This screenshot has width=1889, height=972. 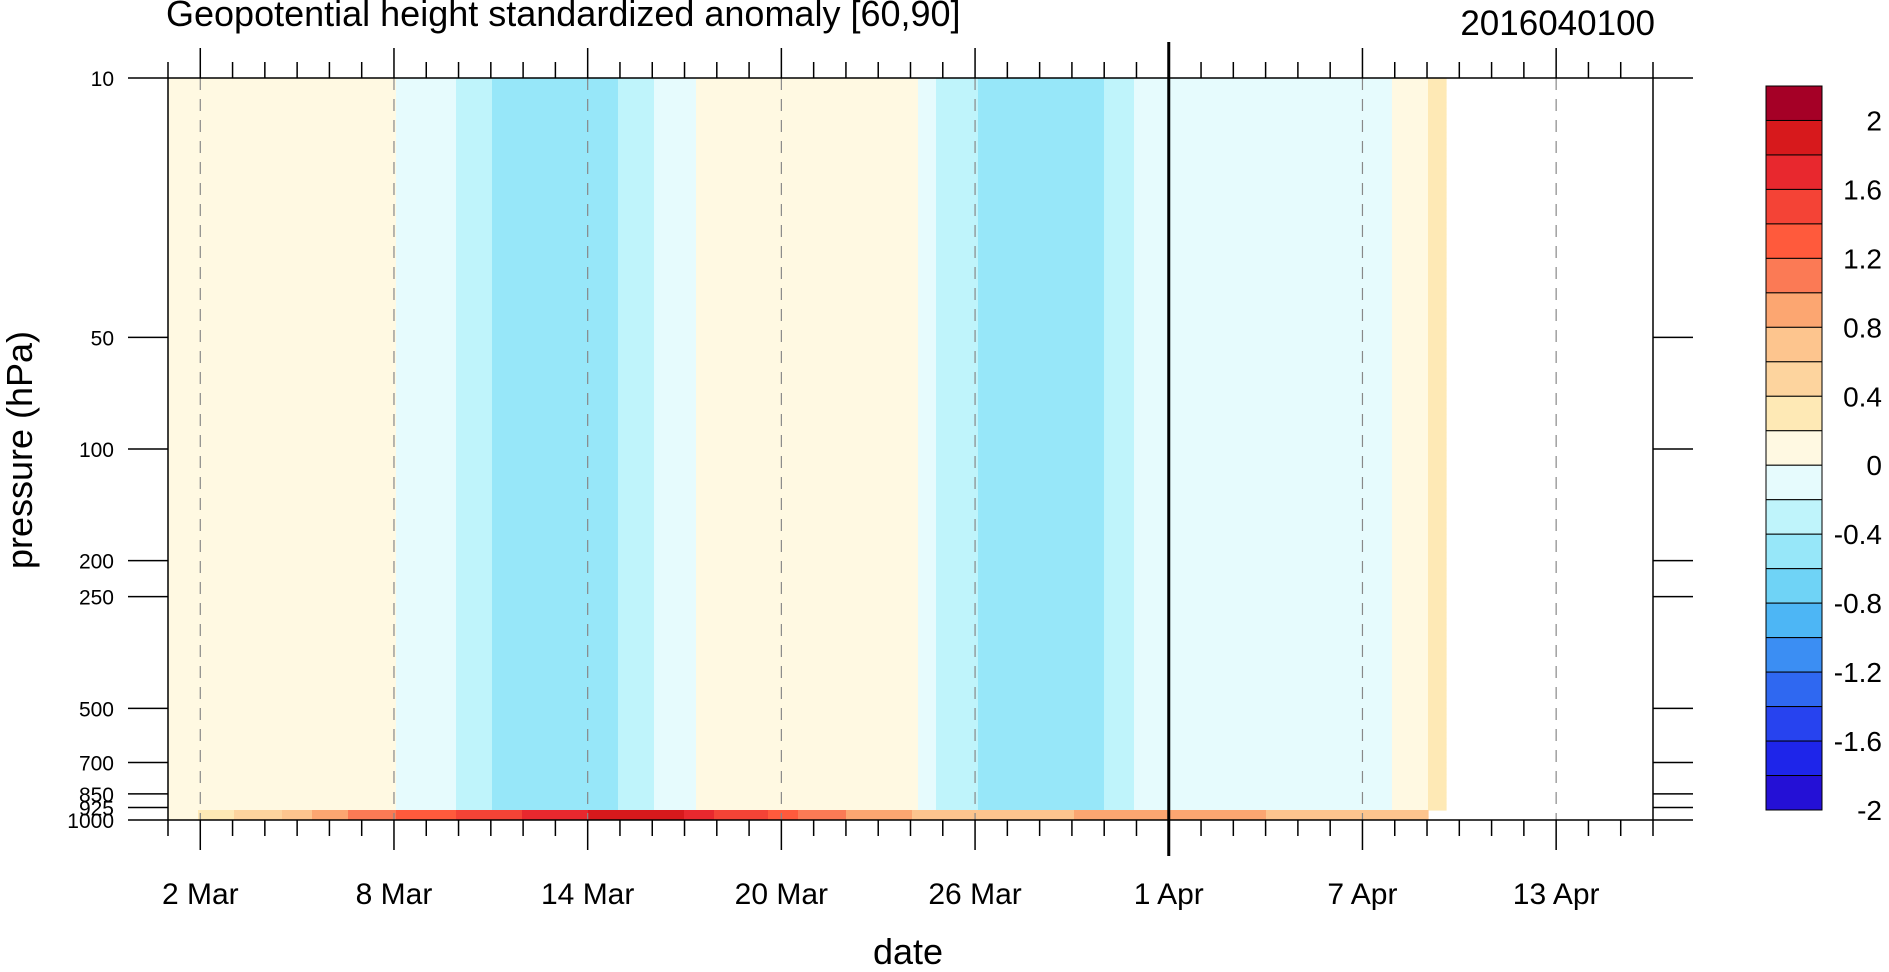 I want to click on colorbar-label: 1.6, so click(x=1862, y=189).